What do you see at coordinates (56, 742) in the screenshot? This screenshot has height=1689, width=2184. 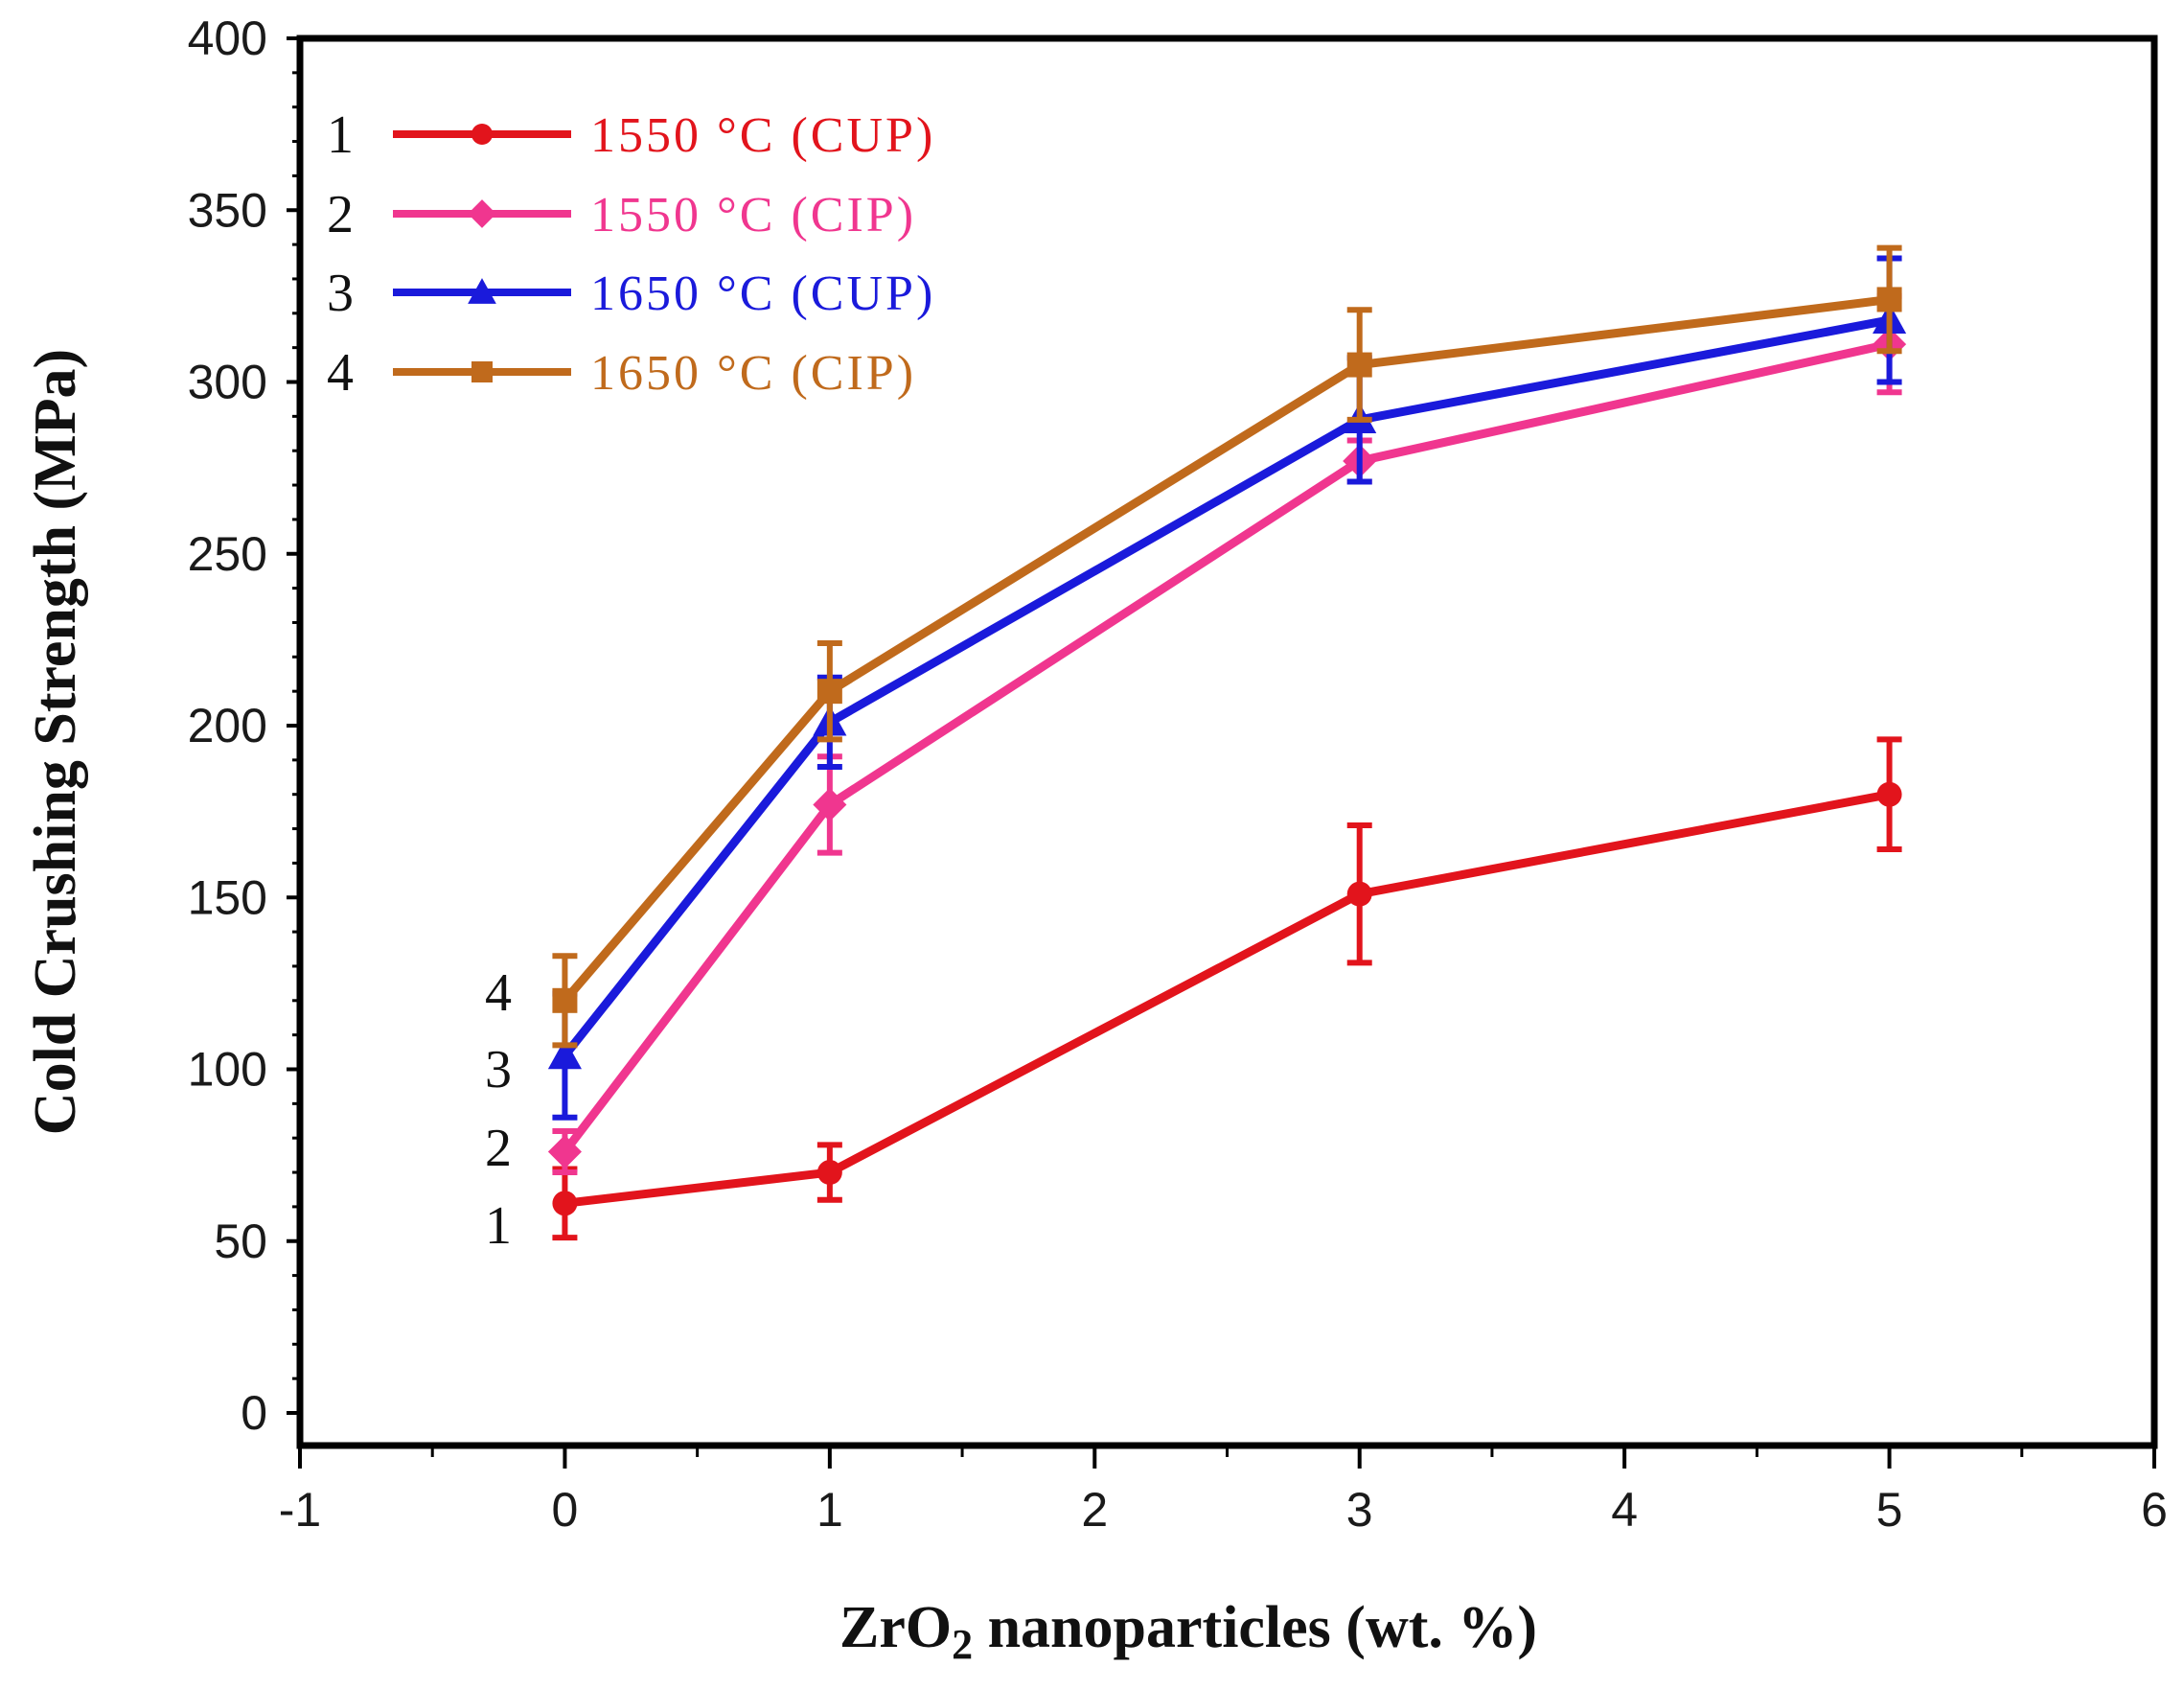 I see `y-axis-title: Cold Crushing Strength (MPa)` at bounding box center [56, 742].